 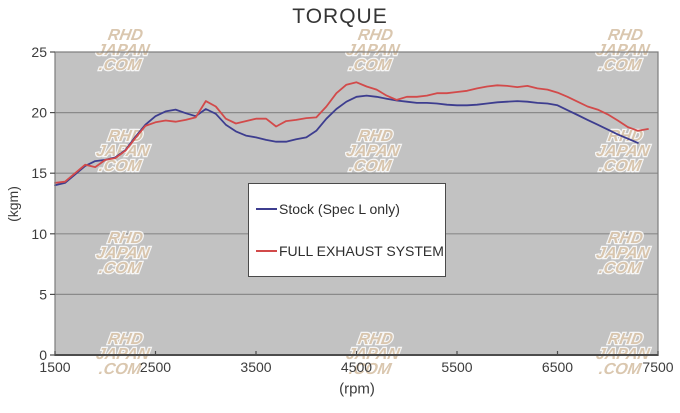 What do you see at coordinates (361, 251) in the screenshot?
I see `legend-label-exhaust: FULL EXHAUST SYSTEM` at bounding box center [361, 251].